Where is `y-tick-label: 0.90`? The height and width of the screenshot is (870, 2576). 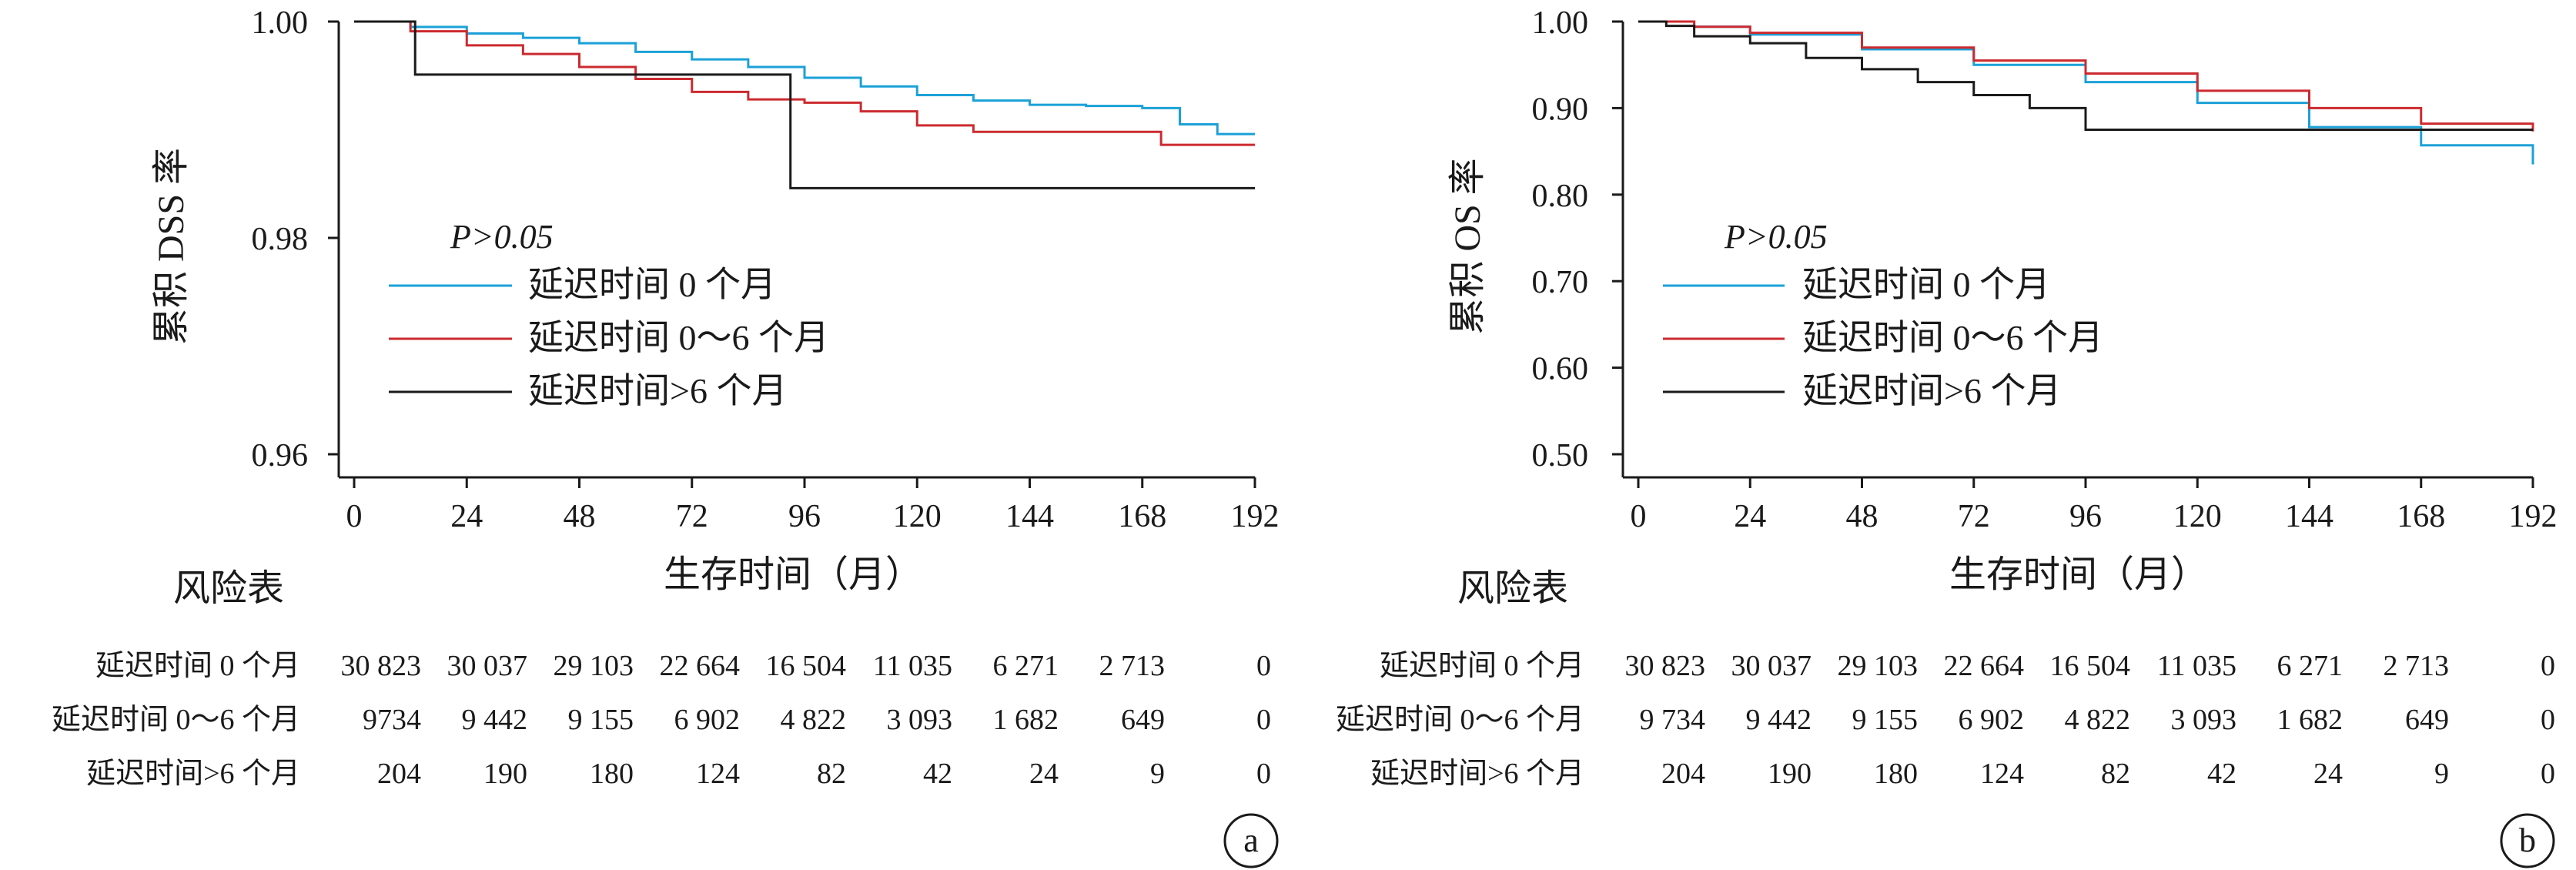
y-tick-label: 0.90 is located at coordinates (1561, 110).